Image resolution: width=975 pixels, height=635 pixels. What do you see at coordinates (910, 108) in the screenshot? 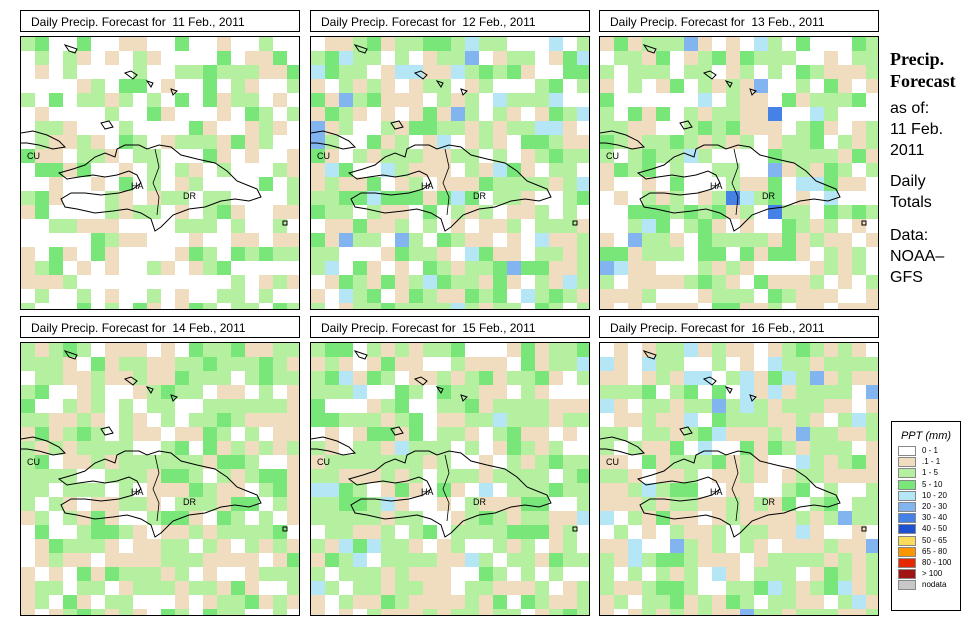
I see `as-of-label: as of:` at bounding box center [910, 108].